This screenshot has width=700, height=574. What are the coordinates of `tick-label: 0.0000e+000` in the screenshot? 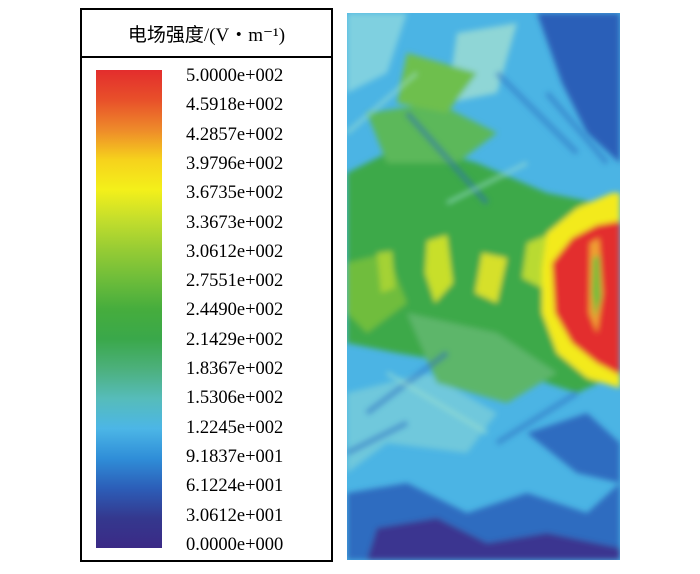 It's located at (235, 544).